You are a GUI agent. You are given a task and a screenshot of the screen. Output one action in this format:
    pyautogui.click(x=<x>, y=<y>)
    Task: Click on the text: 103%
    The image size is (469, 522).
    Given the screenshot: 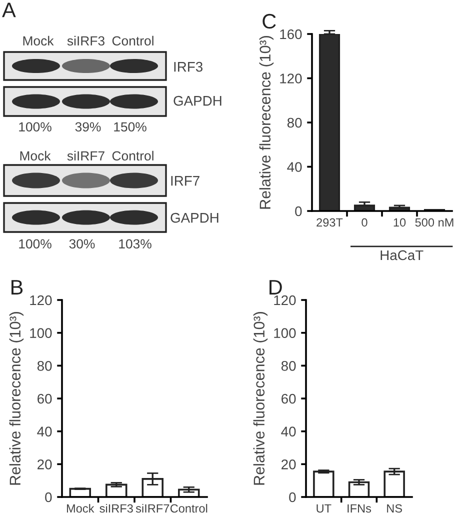 What is the action you would take?
    pyautogui.click(x=135, y=244)
    